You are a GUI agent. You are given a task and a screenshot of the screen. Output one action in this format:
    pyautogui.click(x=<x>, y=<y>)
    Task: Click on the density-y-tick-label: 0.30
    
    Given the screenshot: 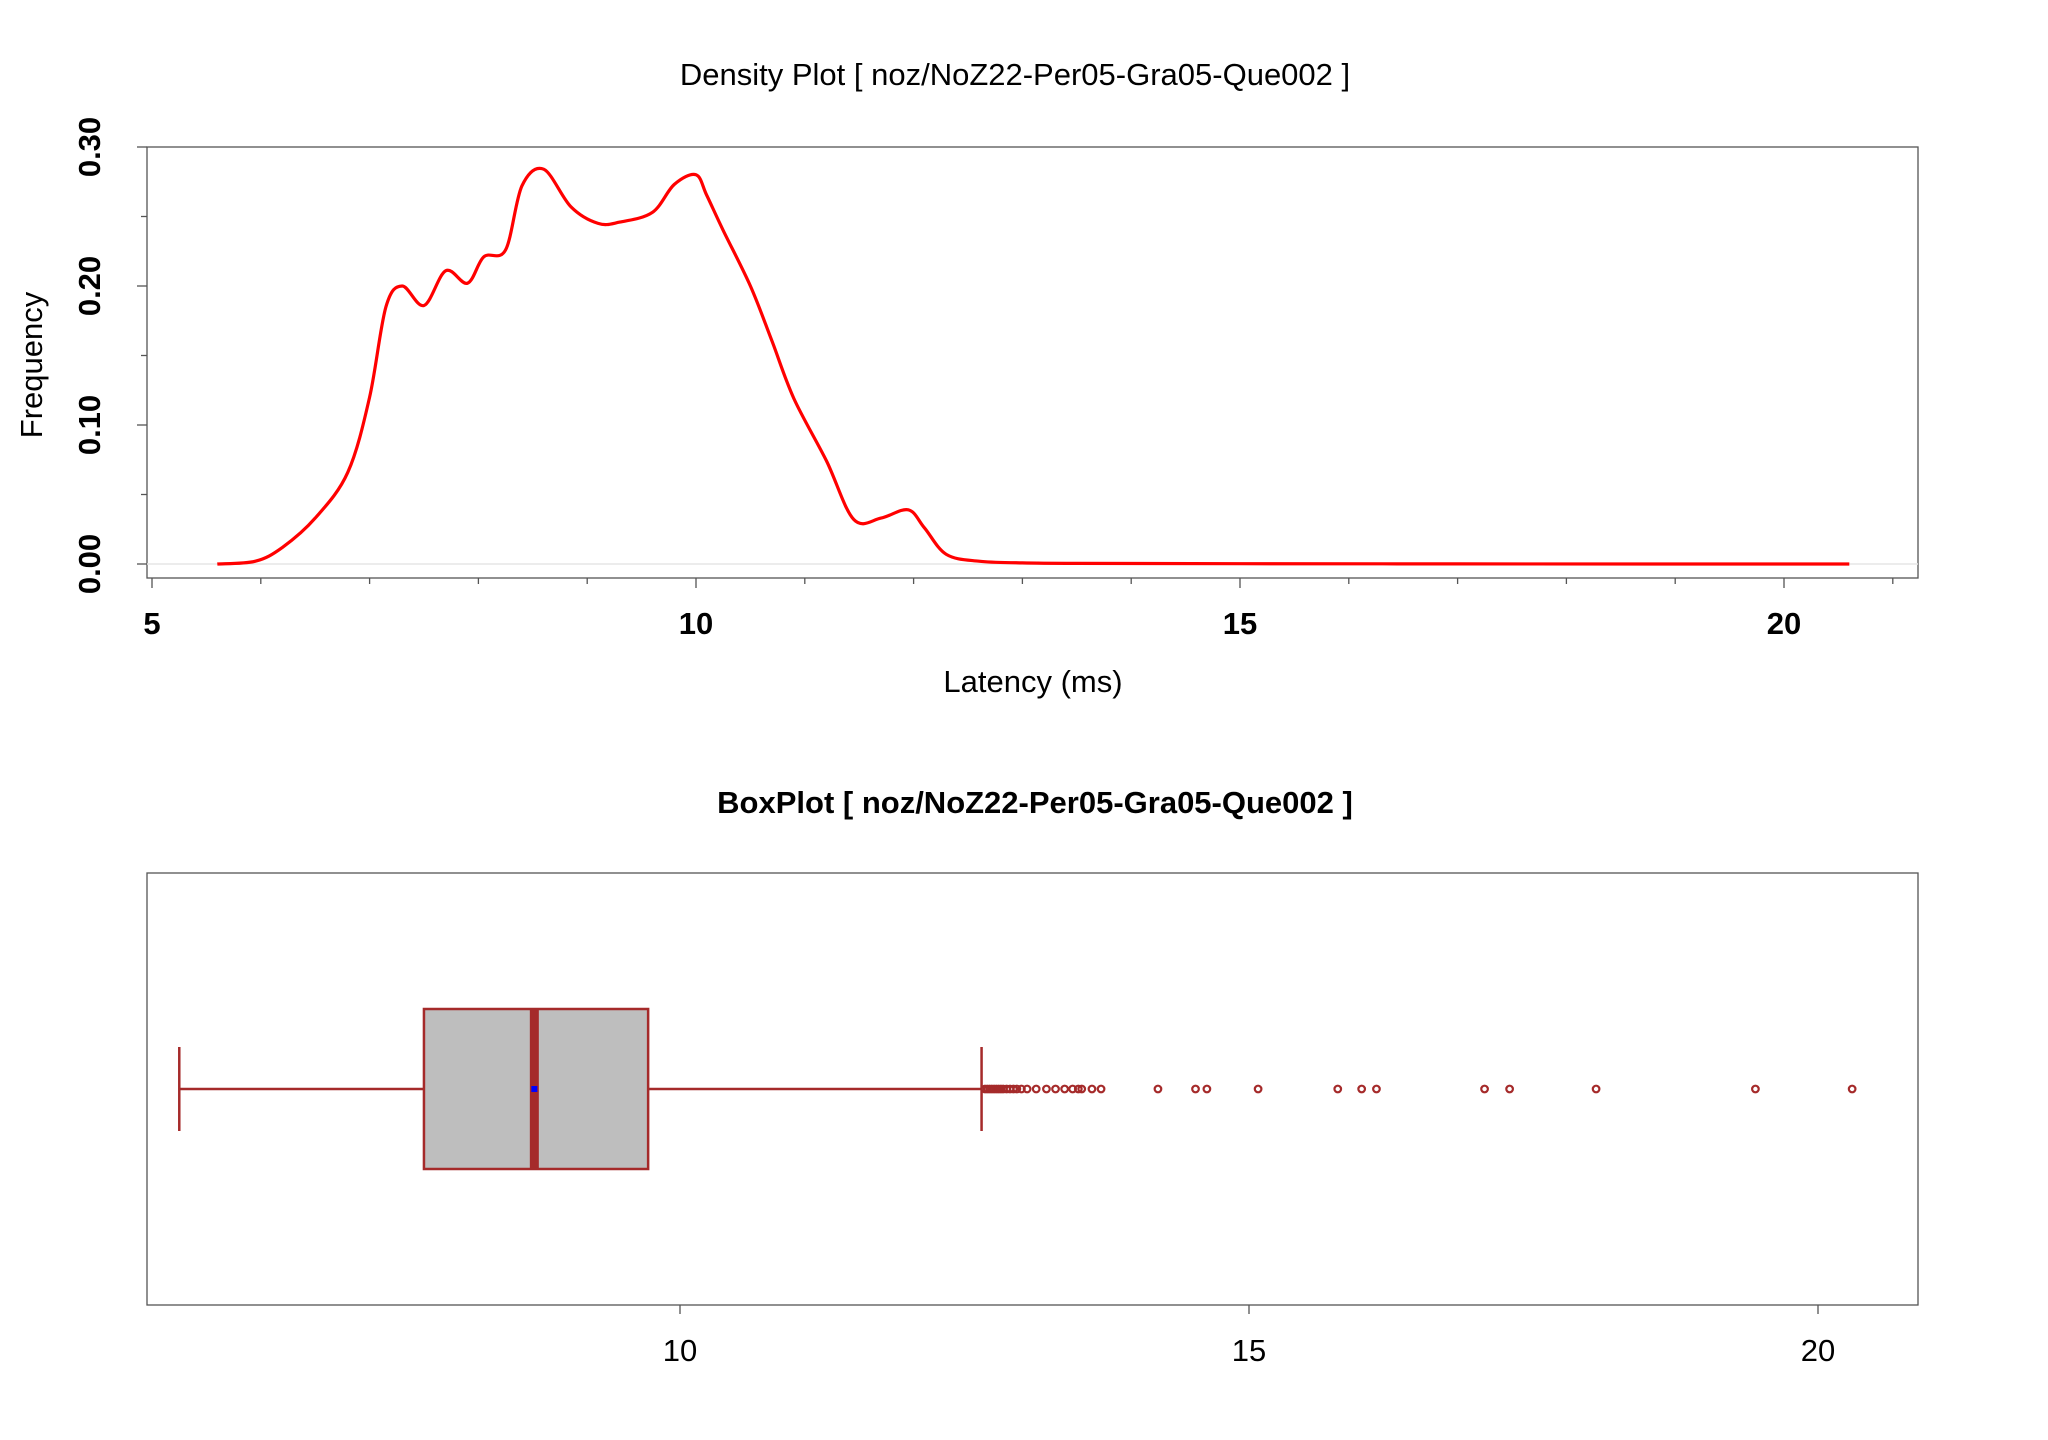 What is the action you would take?
    pyautogui.click(x=89, y=147)
    